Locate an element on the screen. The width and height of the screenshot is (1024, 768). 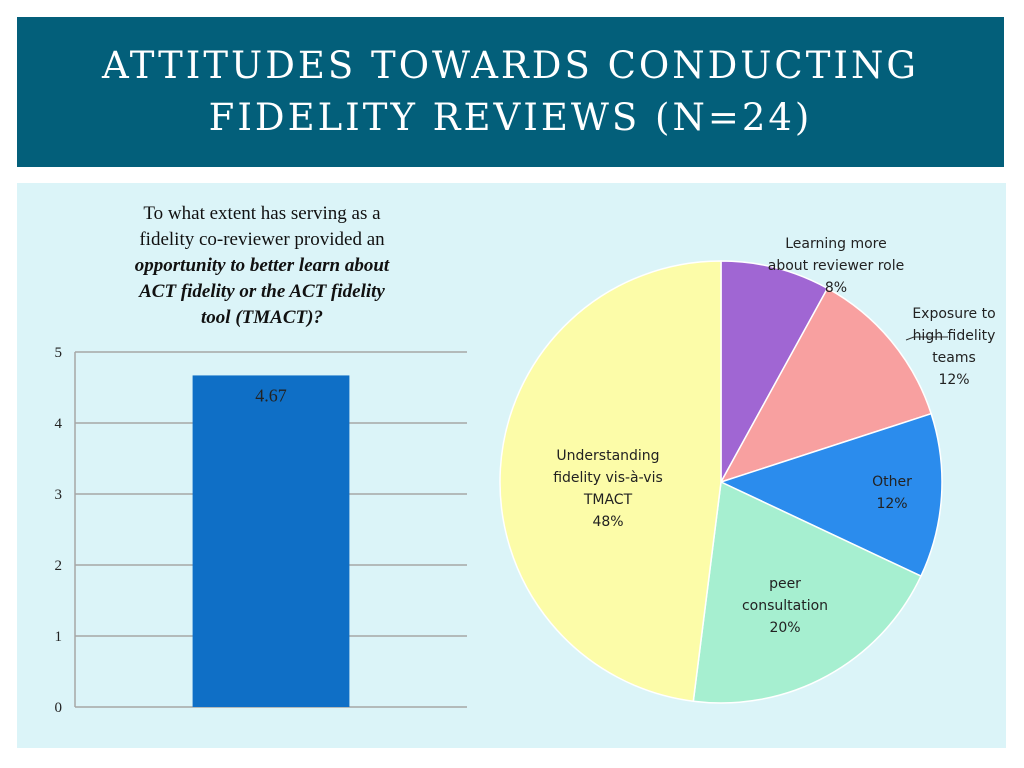
question-line-3: opportunity to better learn about is located at coordinates (262, 265).